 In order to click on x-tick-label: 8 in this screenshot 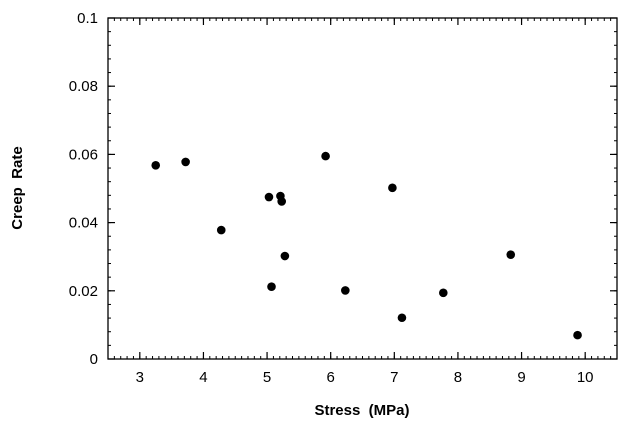, I will do `click(458, 377)`.